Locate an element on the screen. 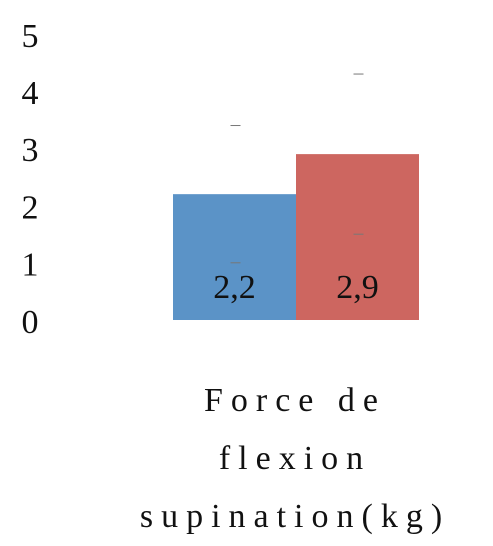 This screenshot has height=546, width=493. y-tick-label: 4 is located at coordinates (30, 93).